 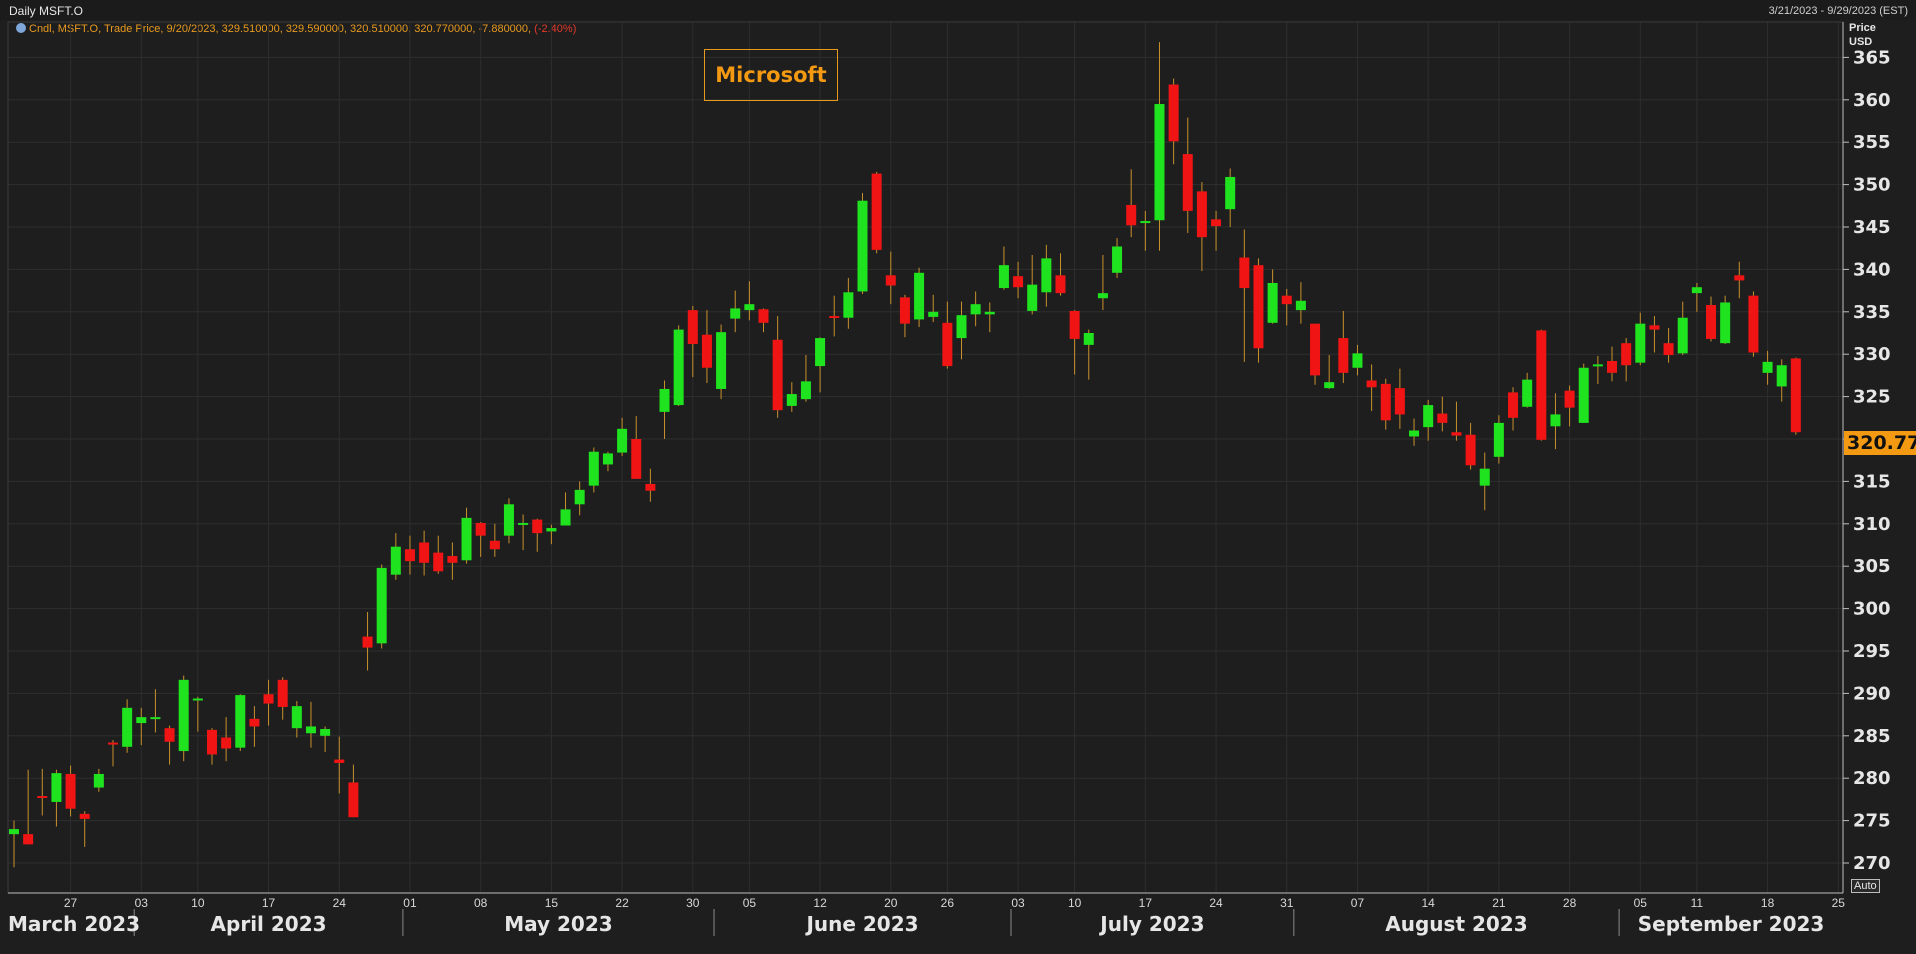 What do you see at coordinates (1872, 566) in the screenshot?
I see `price-tick-label: 305` at bounding box center [1872, 566].